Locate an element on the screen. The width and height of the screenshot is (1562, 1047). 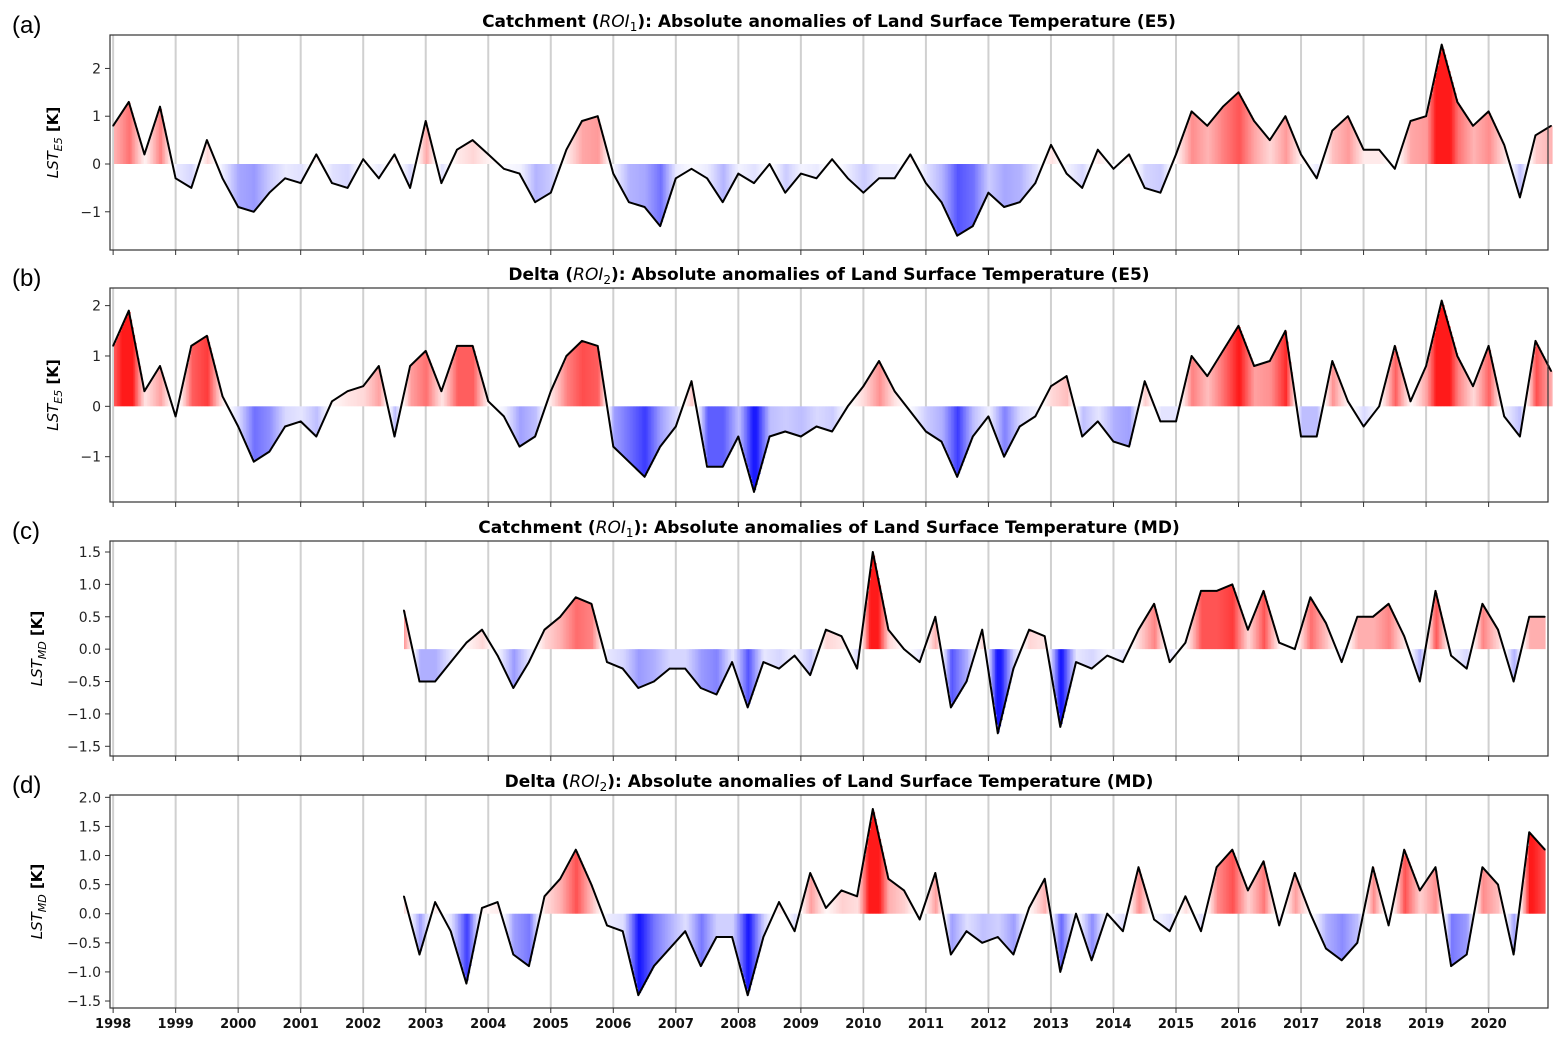
y-tick-label: 0.5 is located at coordinates (90, 618).